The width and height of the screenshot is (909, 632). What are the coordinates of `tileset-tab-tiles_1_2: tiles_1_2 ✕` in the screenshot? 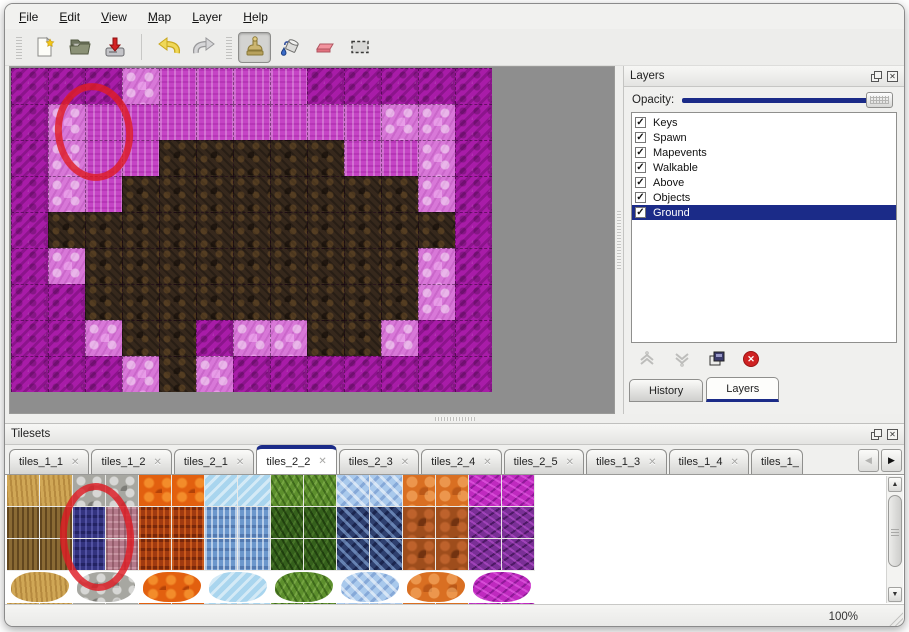 It's located at (131, 461).